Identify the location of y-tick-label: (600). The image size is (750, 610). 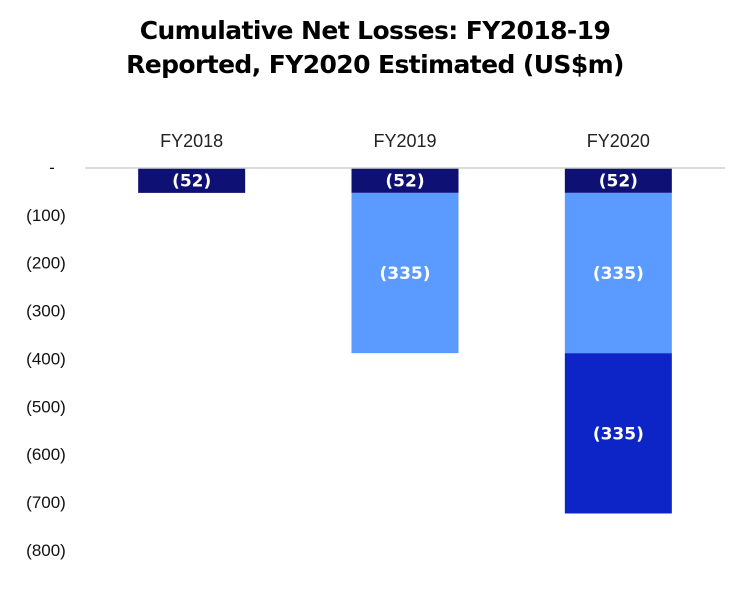
(46, 454).